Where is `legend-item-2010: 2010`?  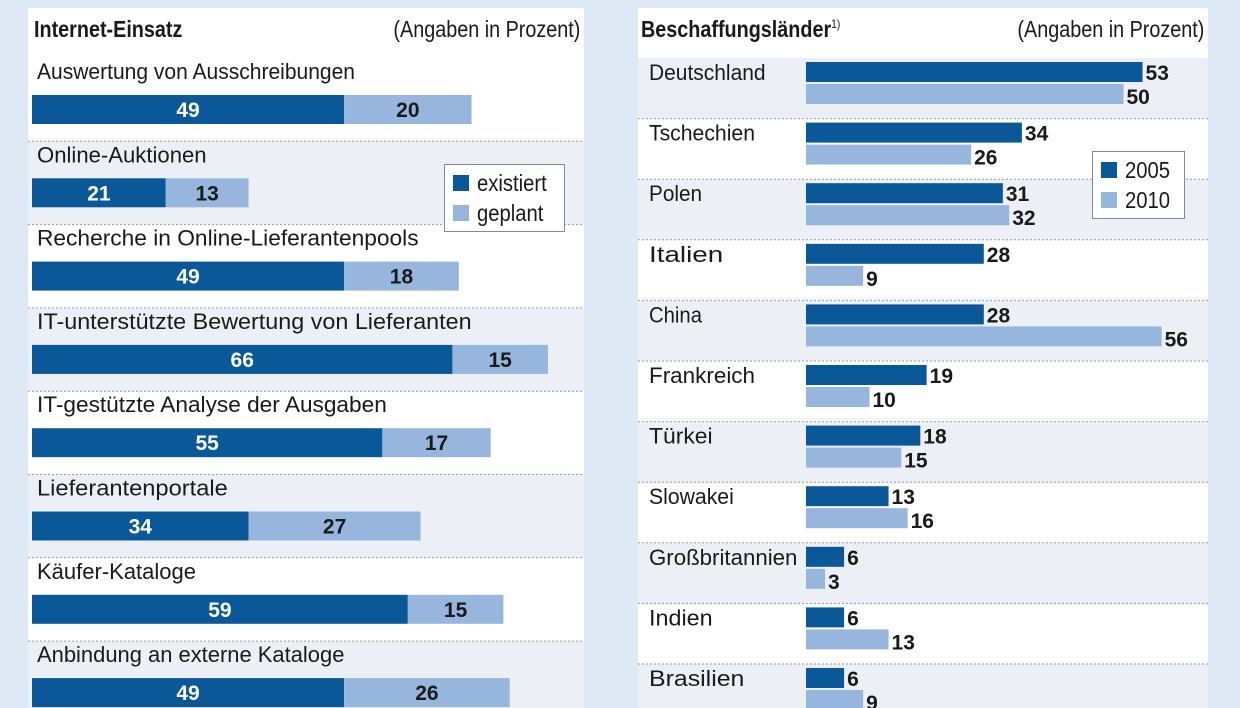
legend-item-2010: 2010 is located at coordinates (1138, 200).